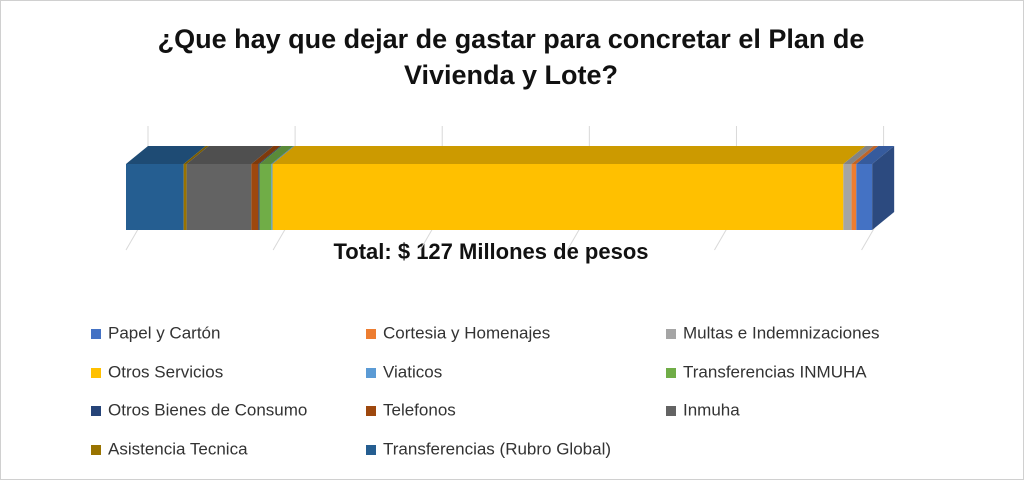 This screenshot has height=480, width=1024. Describe the element at coordinates (412, 371) in the screenshot. I see `legend-label: Viaticos` at that location.